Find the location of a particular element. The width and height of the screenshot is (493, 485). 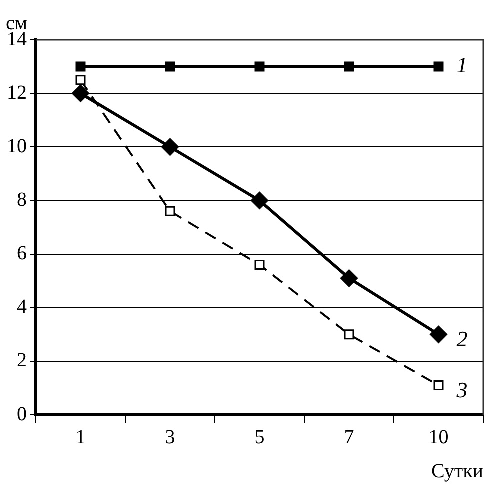

series-label: 3 is located at coordinates (462, 389).